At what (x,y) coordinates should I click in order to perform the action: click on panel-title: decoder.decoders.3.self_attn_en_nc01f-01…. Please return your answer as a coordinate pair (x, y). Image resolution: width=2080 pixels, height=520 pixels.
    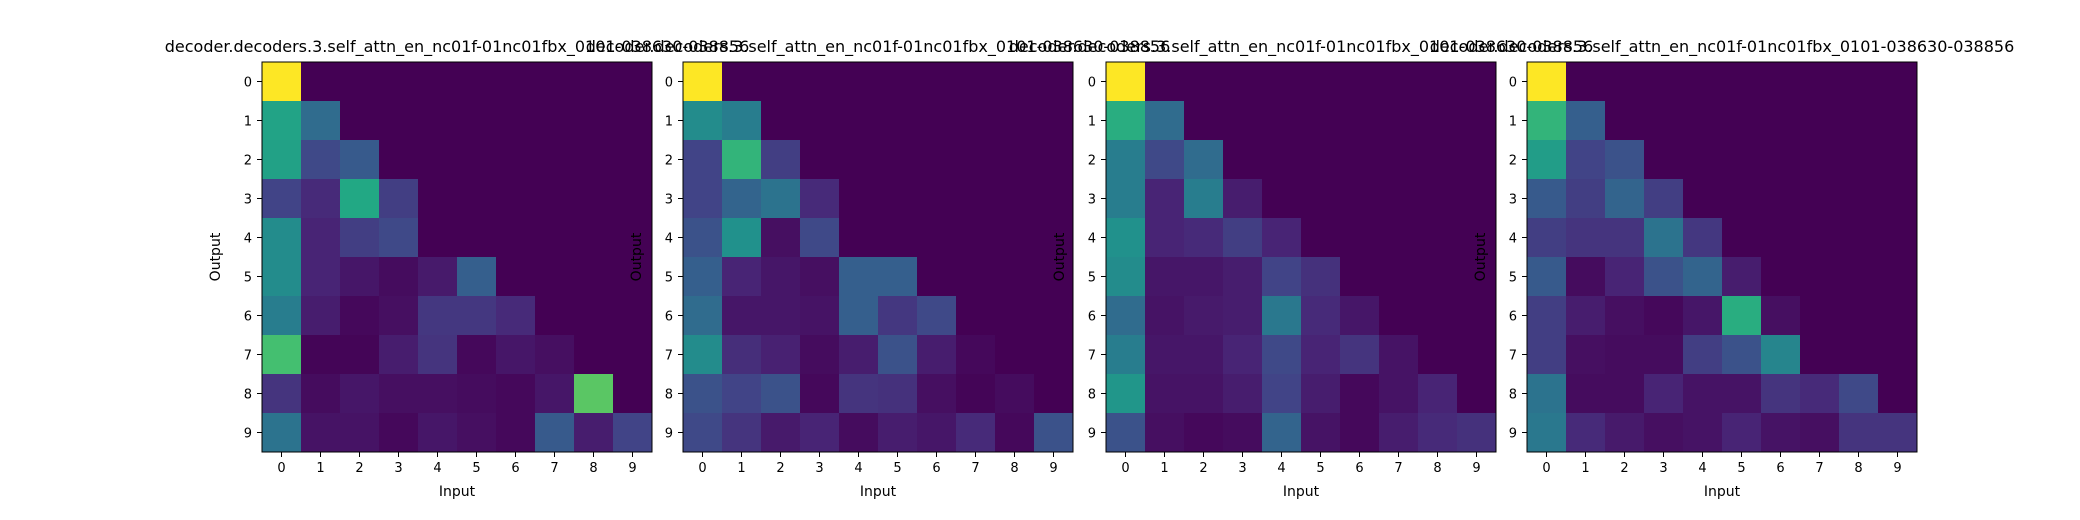
    Looking at the image, I should click on (457, 47).